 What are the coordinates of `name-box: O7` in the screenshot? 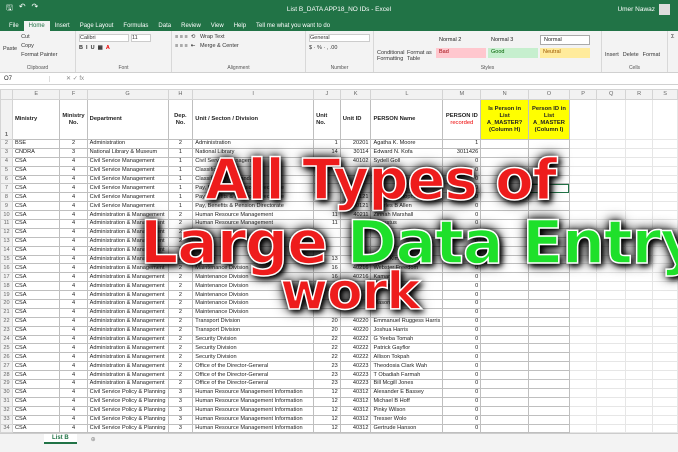 It's located at (25, 78).